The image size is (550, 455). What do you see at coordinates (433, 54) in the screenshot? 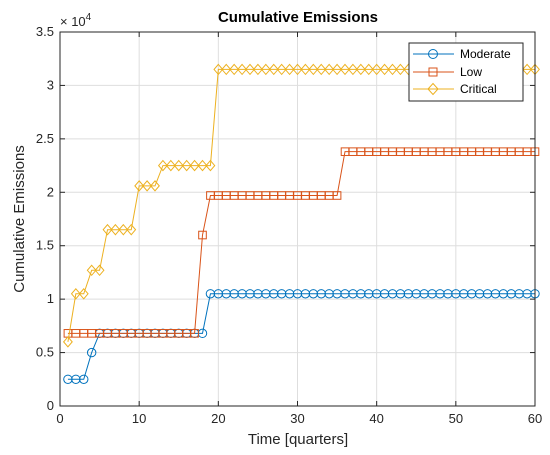
I see `legend-marker-moderate` at bounding box center [433, 54].